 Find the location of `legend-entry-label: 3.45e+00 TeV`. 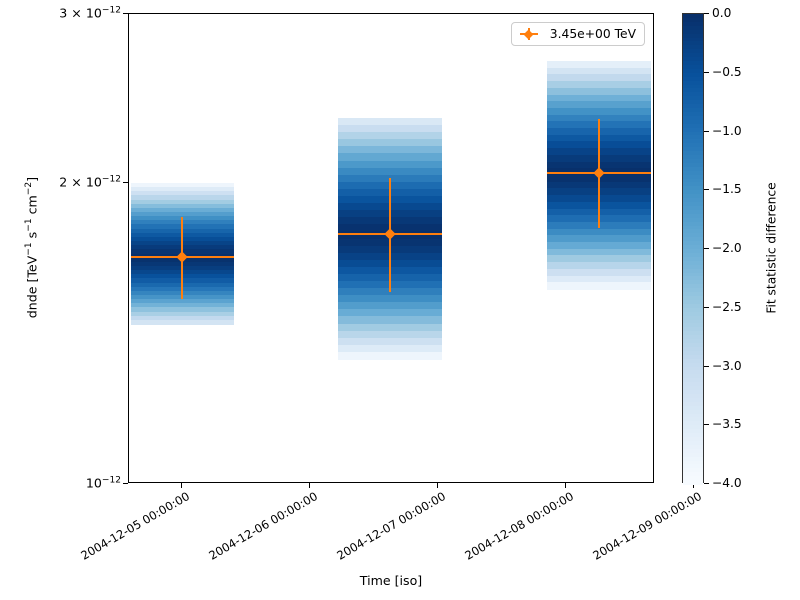

legend-entry-label: 3.45e+00 TeV is located at coordinates (592, 34).